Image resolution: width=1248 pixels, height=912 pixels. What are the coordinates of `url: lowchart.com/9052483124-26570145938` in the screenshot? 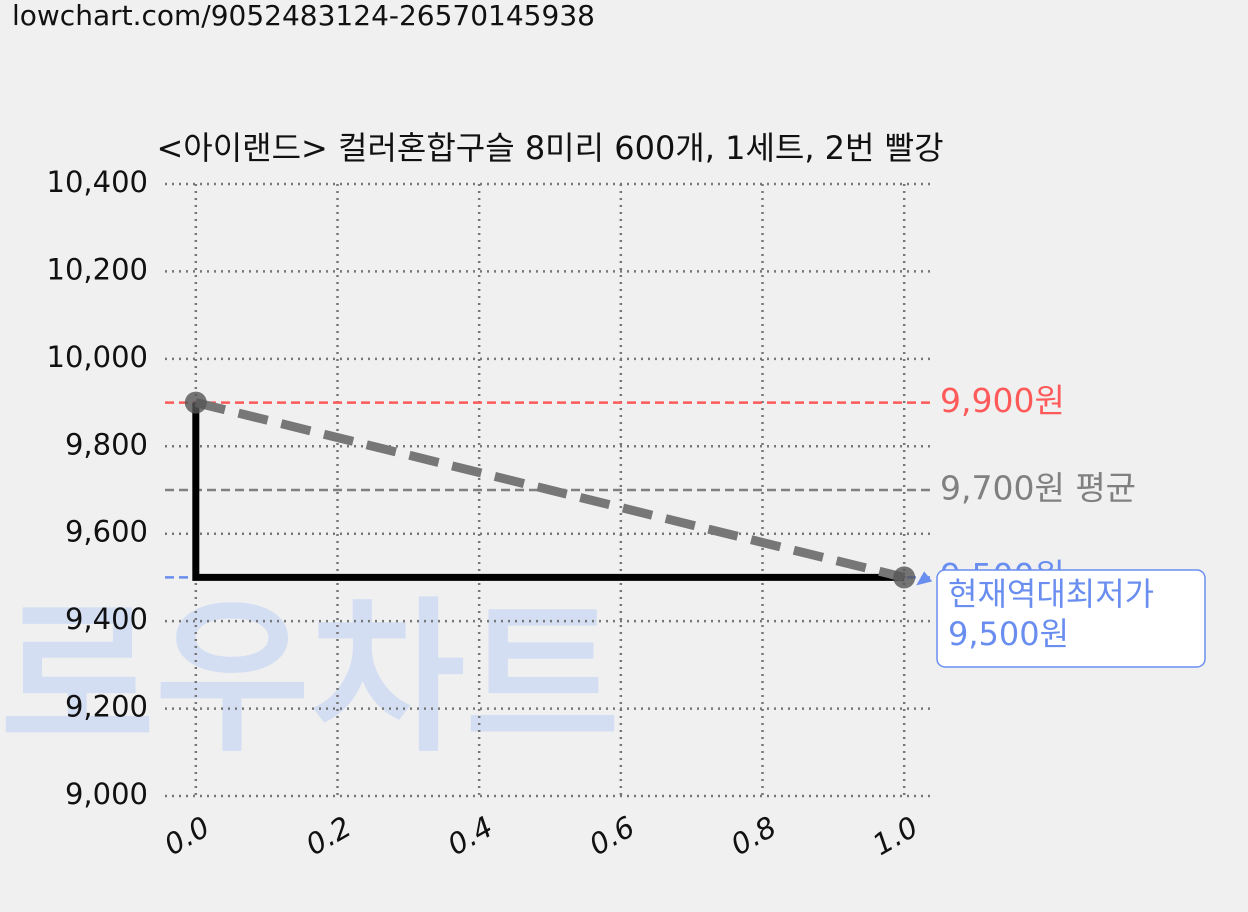 It's located at (303, 16).